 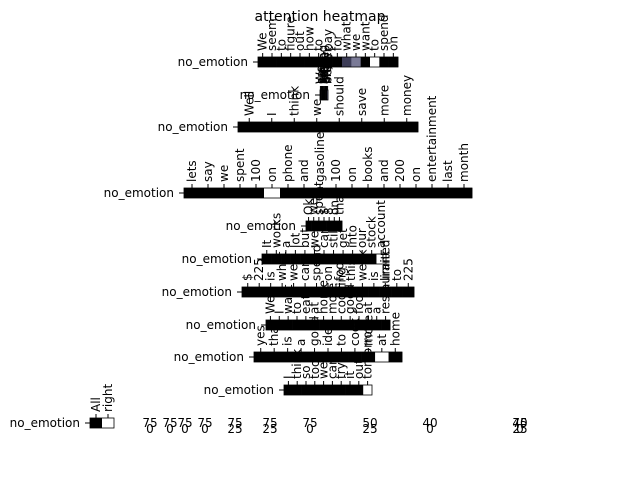 I want to click on token-label: too, so click(x=315, y=369).